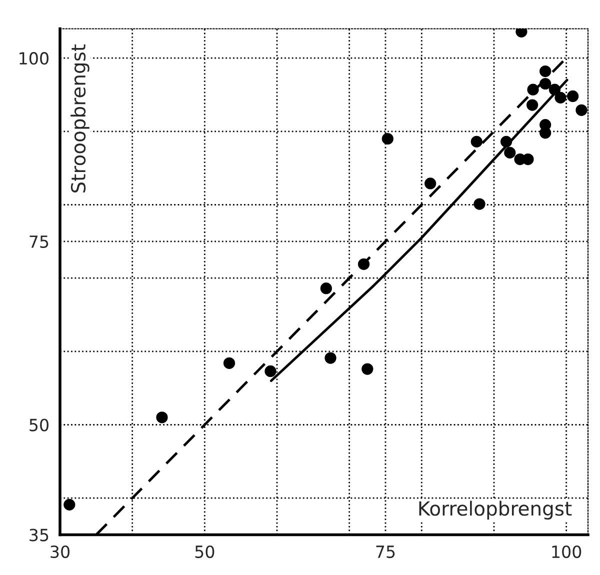 Image resolution: width=600 pixels, height=575 pixels. Describe the element at coordinates (60, 551) in the screenshot. I see `x-tick-label: 30` at that location.